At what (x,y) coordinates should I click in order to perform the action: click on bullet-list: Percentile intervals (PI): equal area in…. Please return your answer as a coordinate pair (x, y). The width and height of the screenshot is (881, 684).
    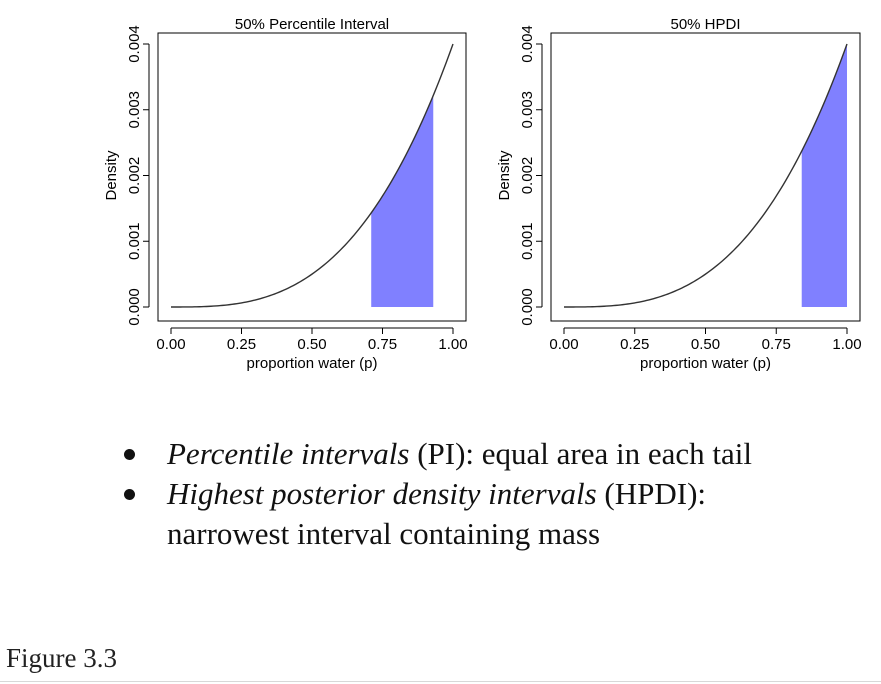
    Looking at the image, I should click on (490, 494).